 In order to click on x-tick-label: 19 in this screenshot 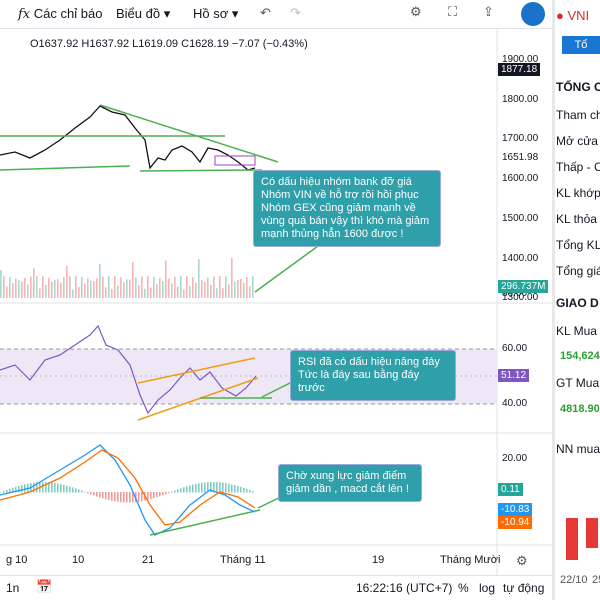, I will do `click(378, 560)`.